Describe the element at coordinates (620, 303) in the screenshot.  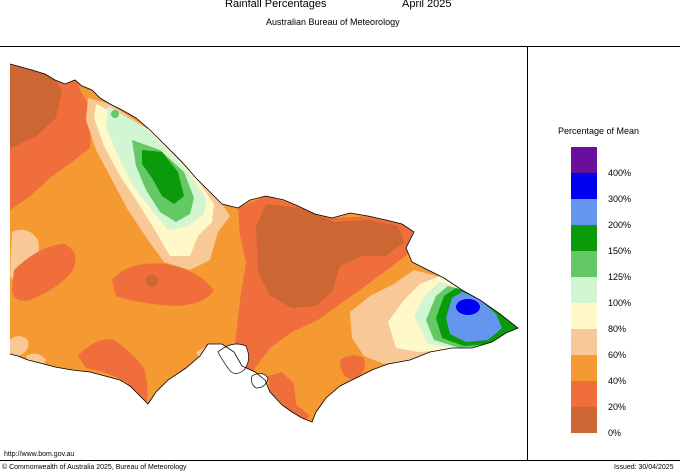
I see `legend-label: 100%` at that location.